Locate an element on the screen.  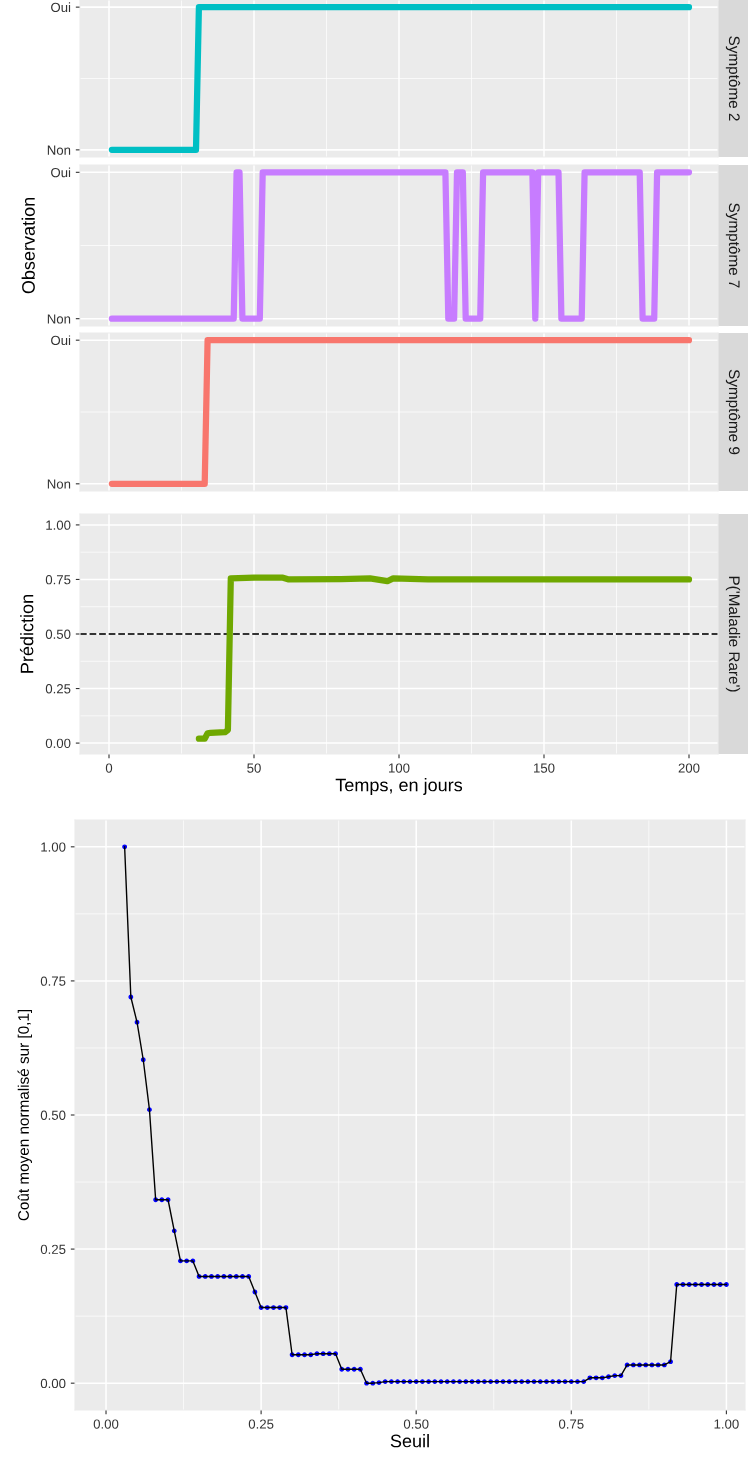
y2-axis-title: Symptôme 7 is located at coordinates (733, 245).